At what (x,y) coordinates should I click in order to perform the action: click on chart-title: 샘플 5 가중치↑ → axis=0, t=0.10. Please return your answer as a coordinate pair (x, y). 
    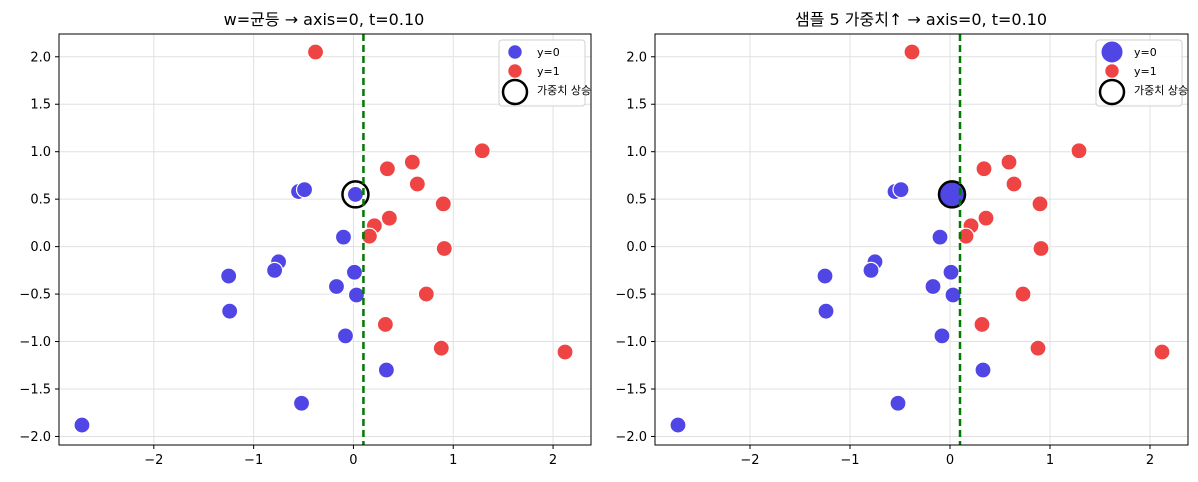
    Looking at the image, I should click on (921, 19).